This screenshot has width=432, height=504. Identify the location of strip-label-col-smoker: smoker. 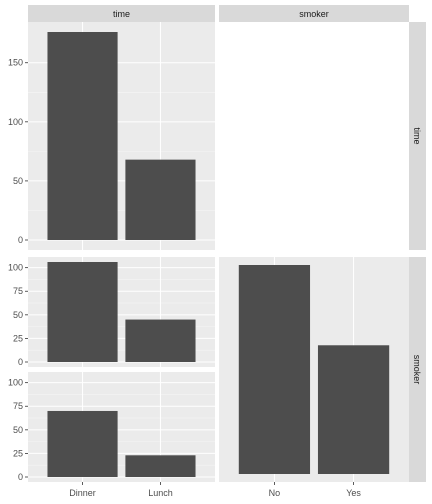
(314, 14).